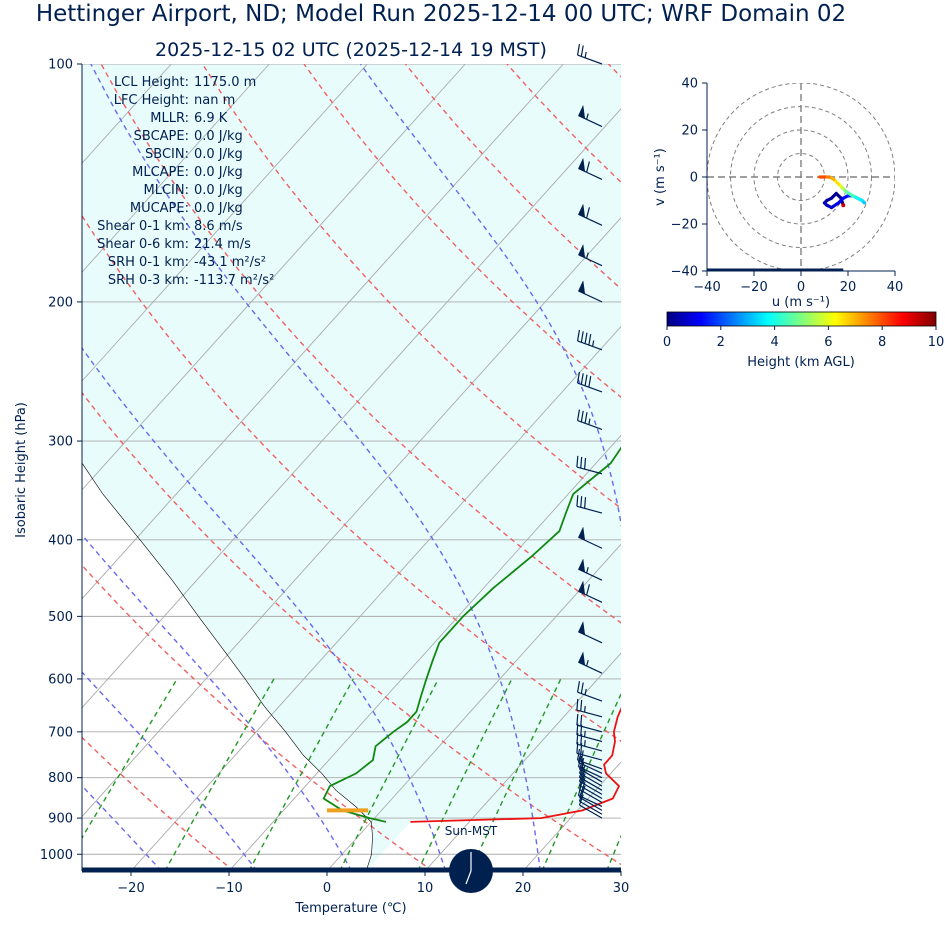 This screenshot has width=945, height=936. Describe the element at coordinates (214, 100) in the screenshot. I see `stat-value: nan m` at that location.